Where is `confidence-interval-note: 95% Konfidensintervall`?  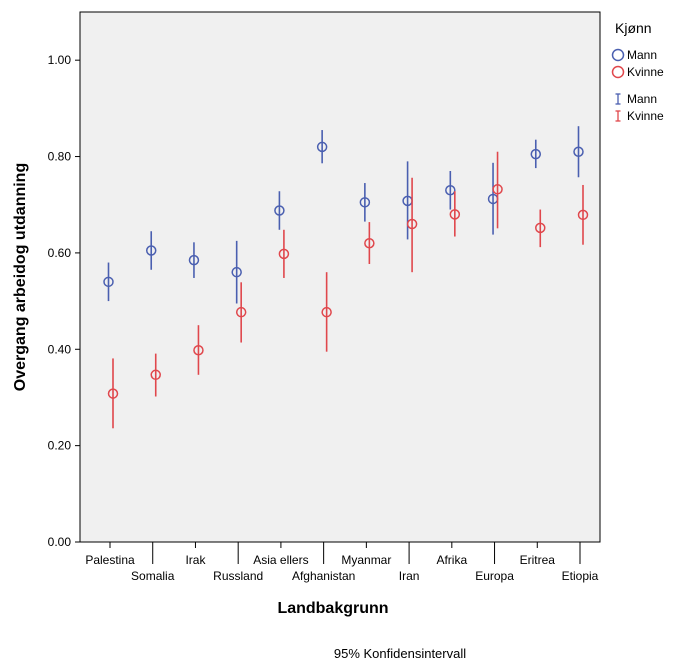 confidence-interval-note: 95% Konfidensintervall is located at coordinates (400, 653).